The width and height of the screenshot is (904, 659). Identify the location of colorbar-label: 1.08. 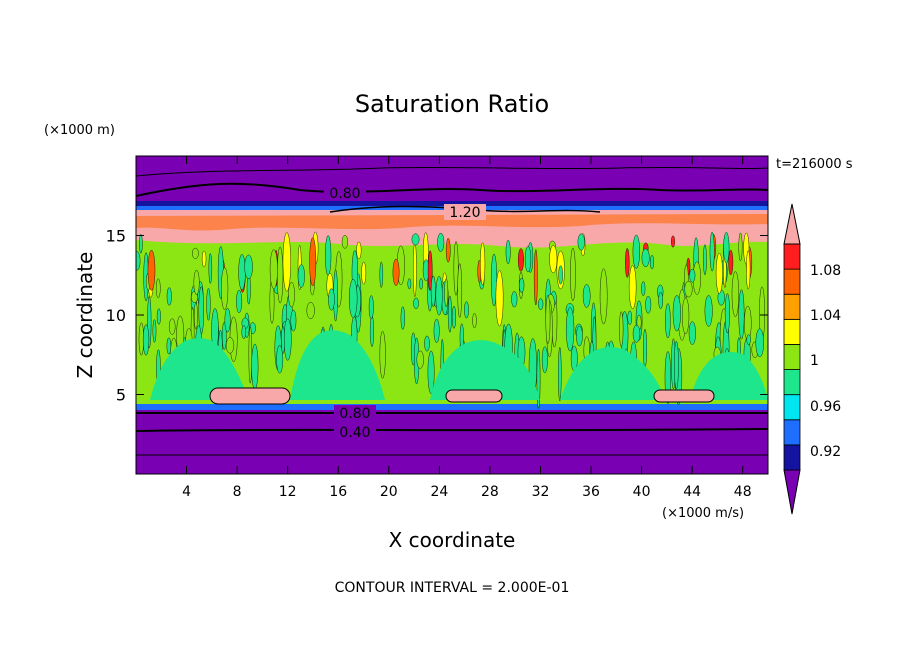
(825, 271).